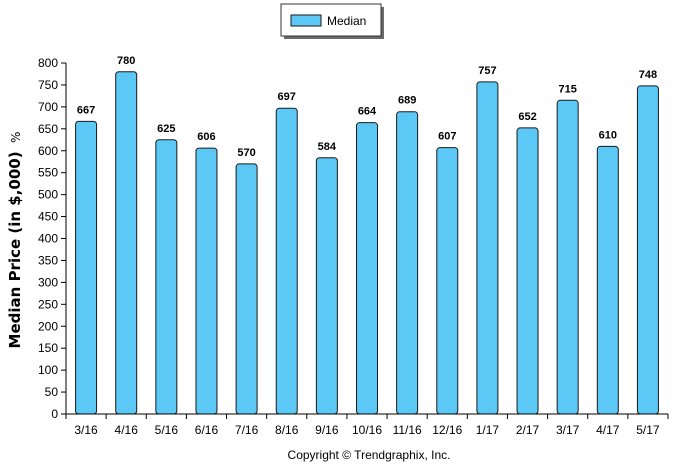  What do you see at coordinates (126, 61) in the screenshot?
I see `bar-value-label: 780` at bounding box center [126, 61].